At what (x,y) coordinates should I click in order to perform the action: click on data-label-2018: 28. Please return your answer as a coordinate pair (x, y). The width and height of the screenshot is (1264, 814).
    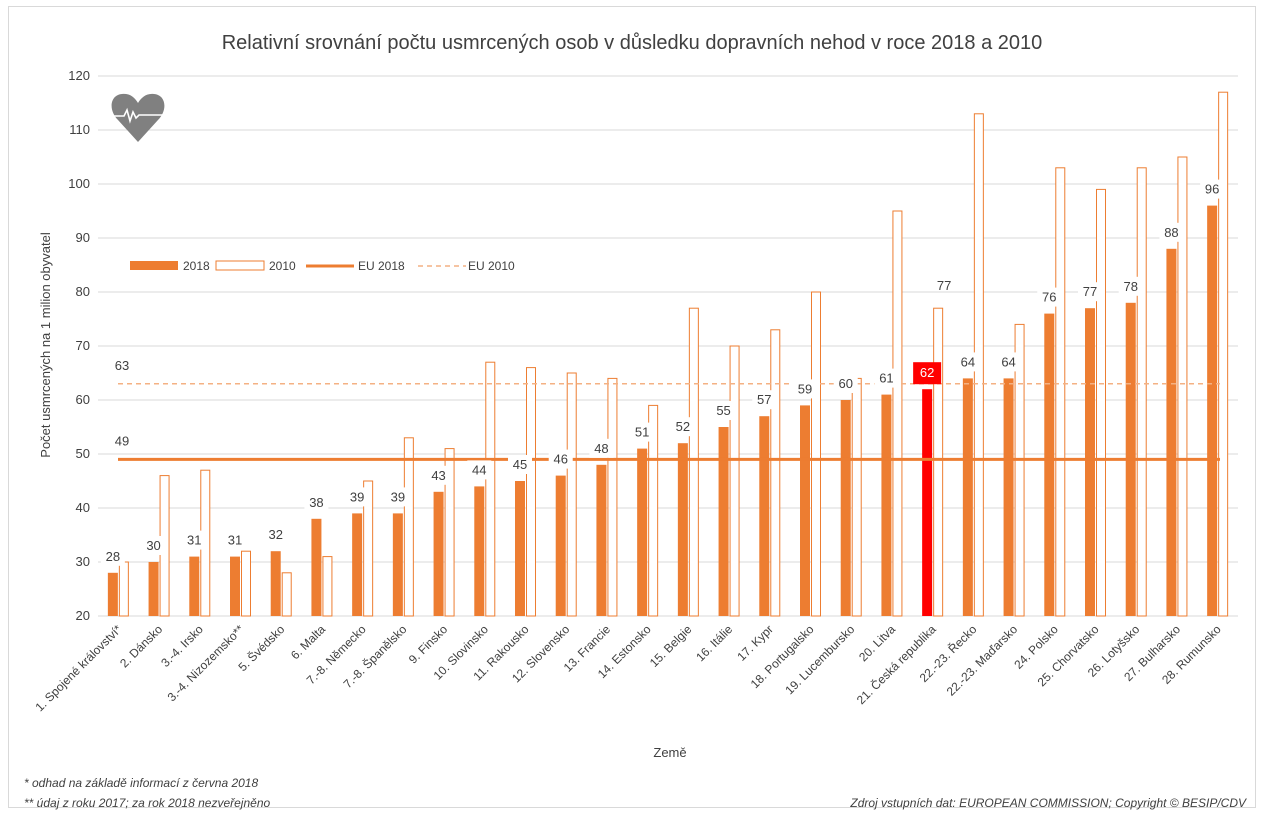
    Looking at the image, I should click on (113, 556).